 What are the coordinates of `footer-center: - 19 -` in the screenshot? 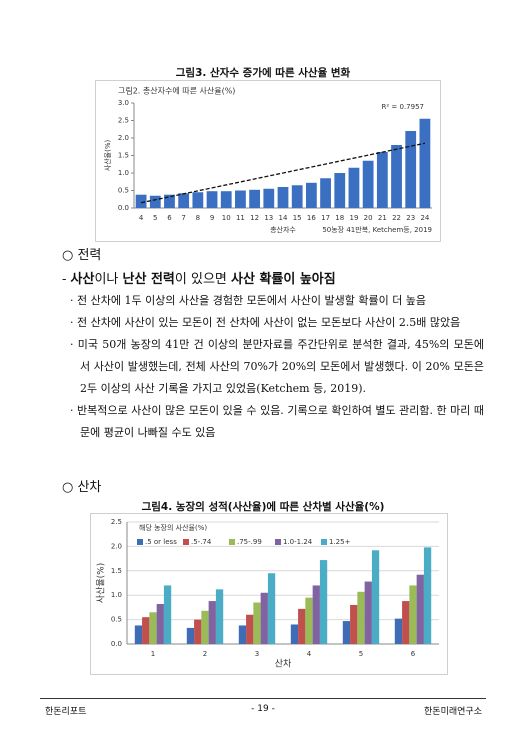 It's located at (263, 709).